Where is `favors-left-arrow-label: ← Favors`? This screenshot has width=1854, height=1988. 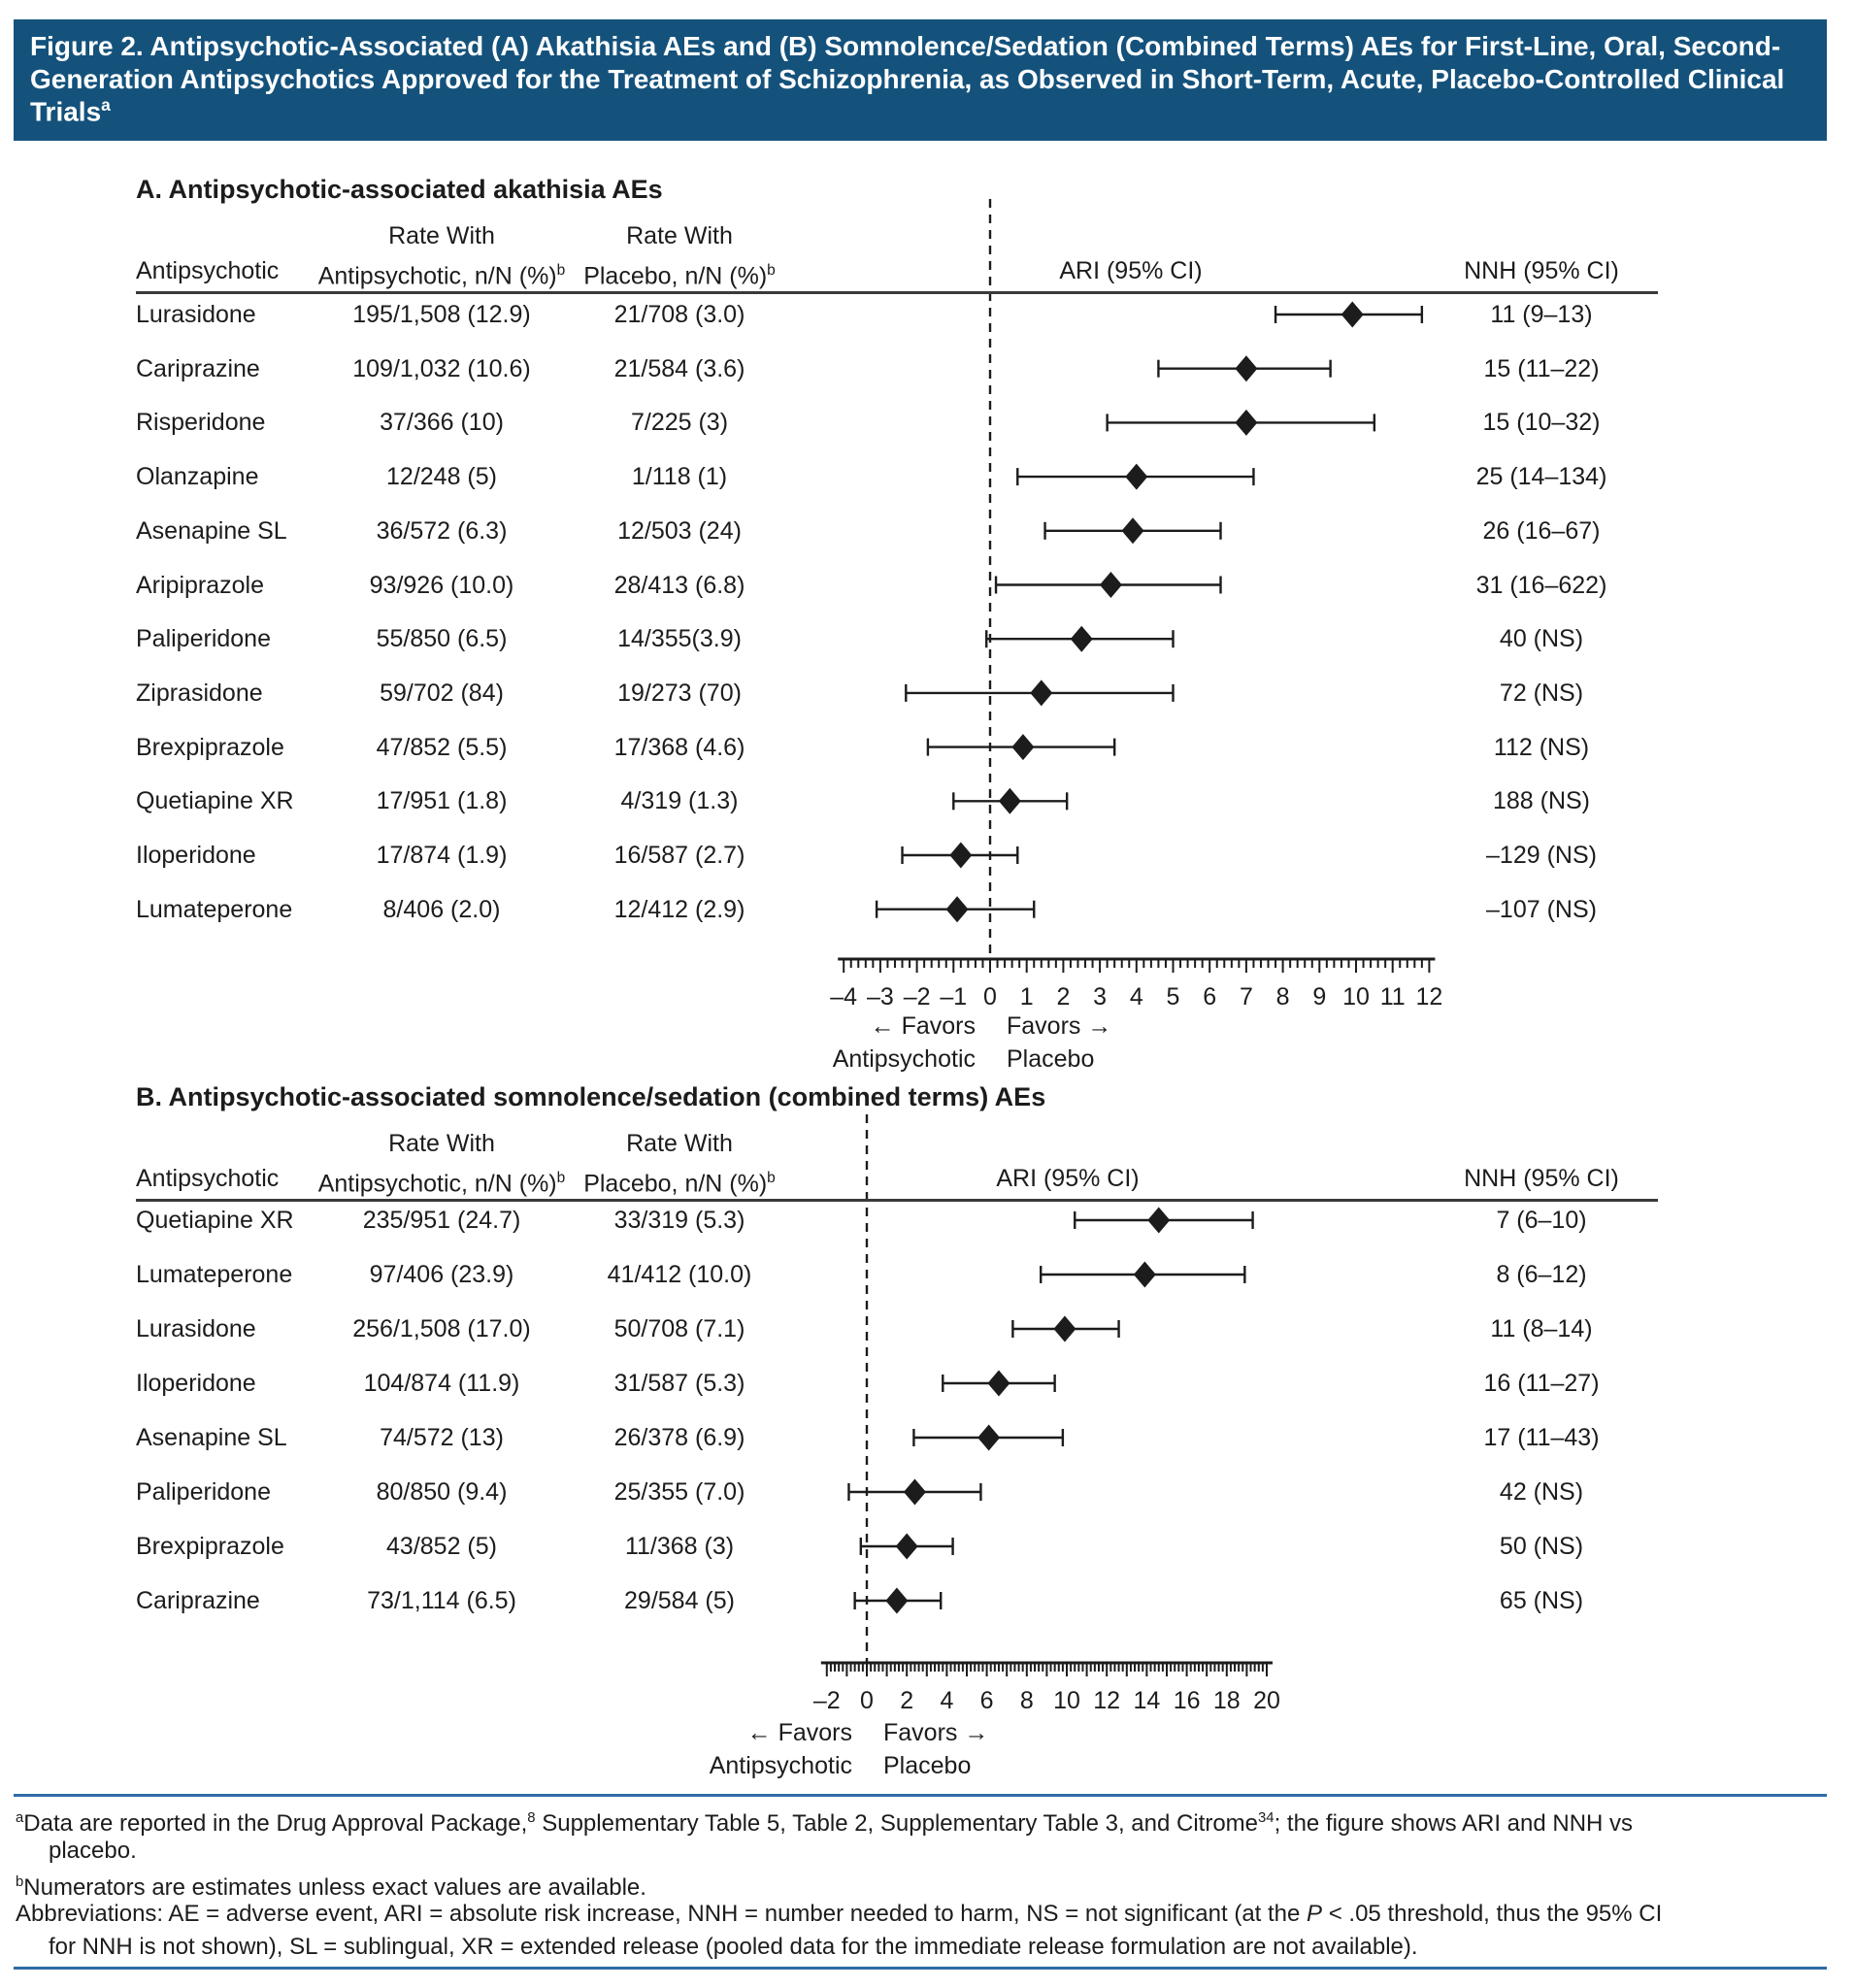 favors-left-arrow-label: ← Favors is located at coordinates (923, 1026).